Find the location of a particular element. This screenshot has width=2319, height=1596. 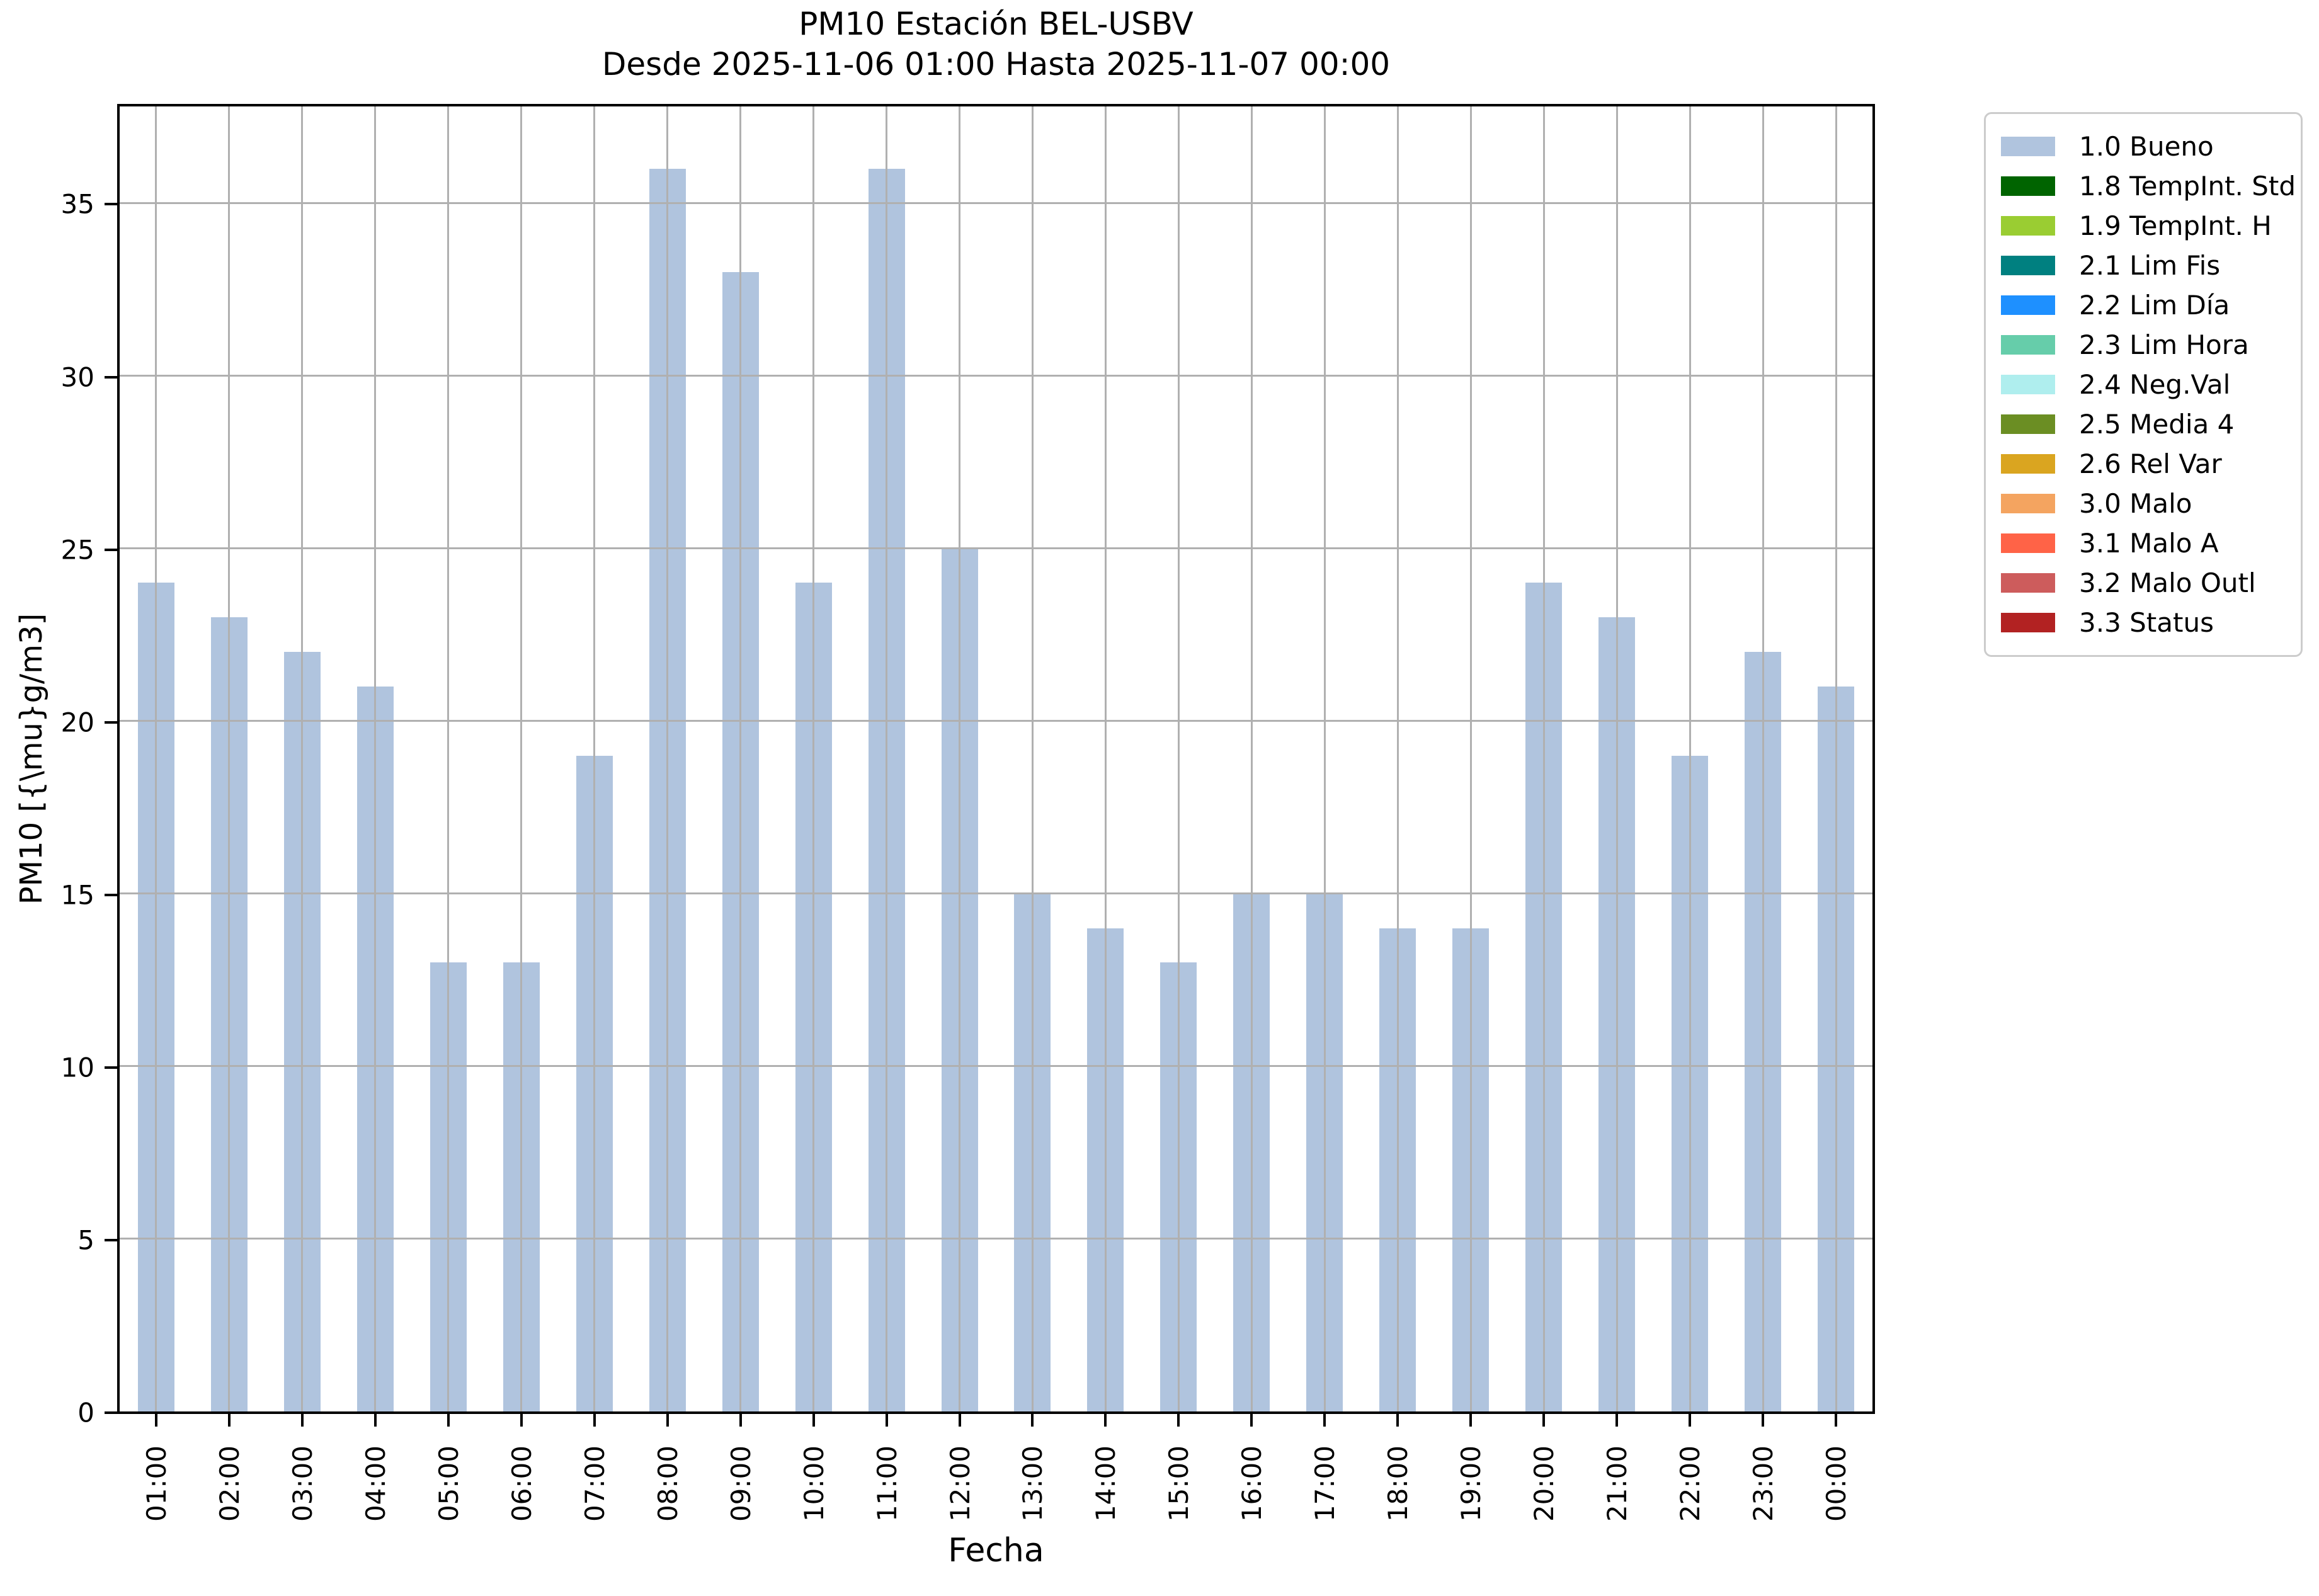

x-tick-label: 07:00 is located at coordinates (594, 1483).